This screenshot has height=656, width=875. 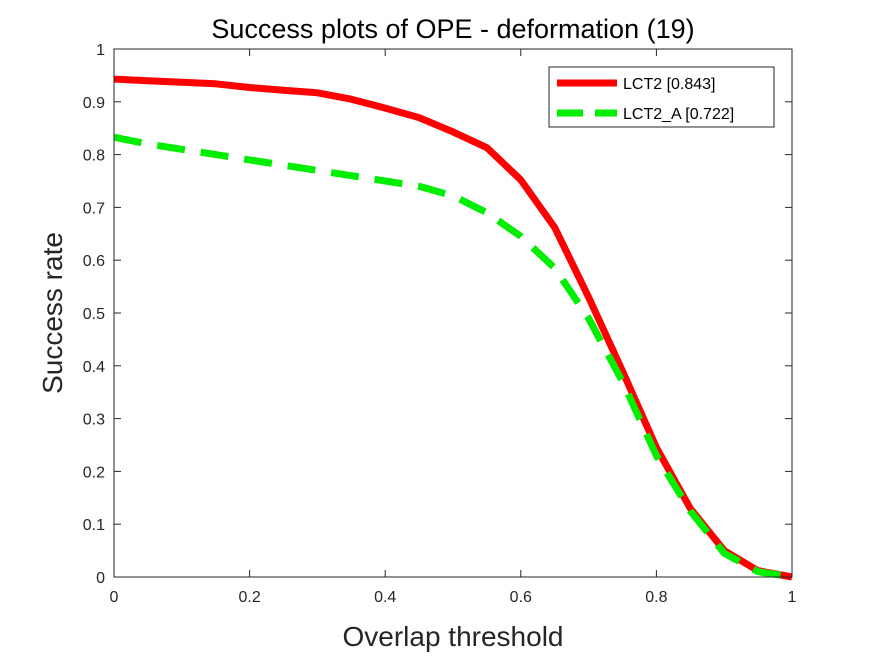 I want to click on x-tick-label: 0.2, so click(x=249, y=597).